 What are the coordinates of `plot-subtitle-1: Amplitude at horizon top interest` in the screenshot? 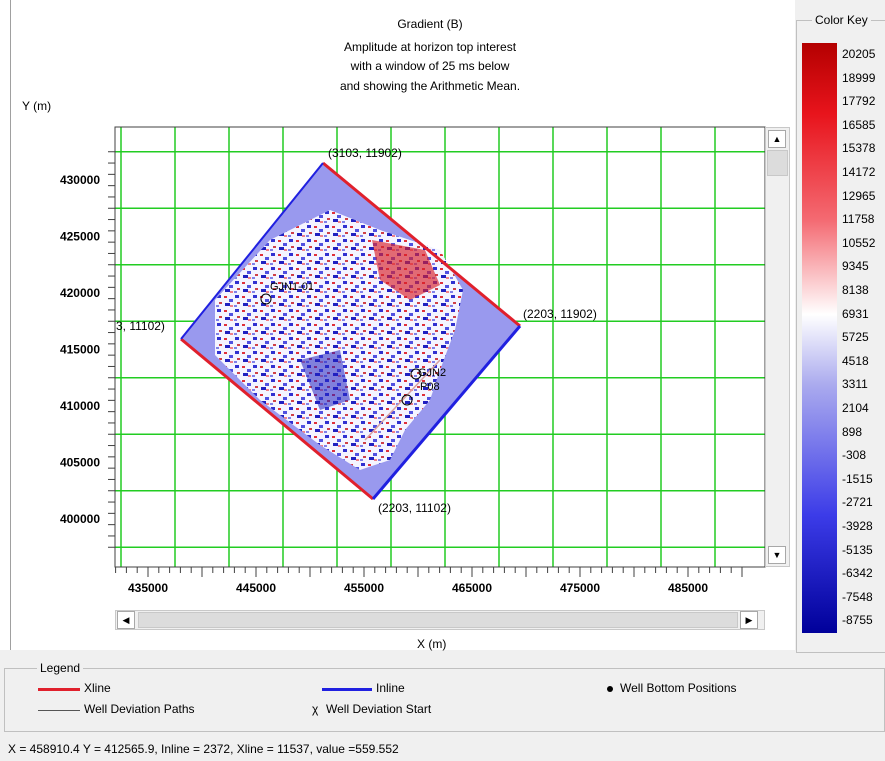 It's located at (430, 47).